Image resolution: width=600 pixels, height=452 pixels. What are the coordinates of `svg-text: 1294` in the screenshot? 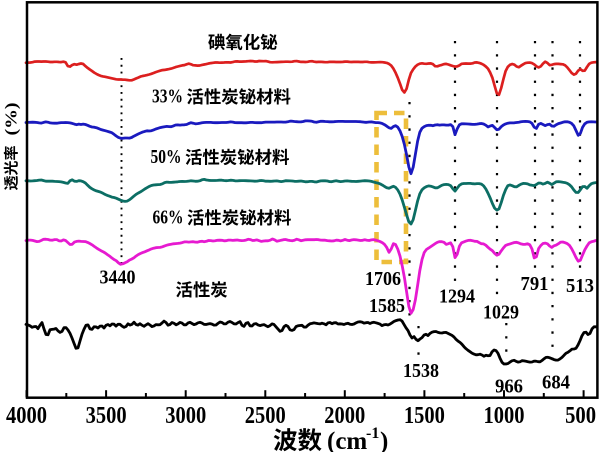 It's located at (457, 297).